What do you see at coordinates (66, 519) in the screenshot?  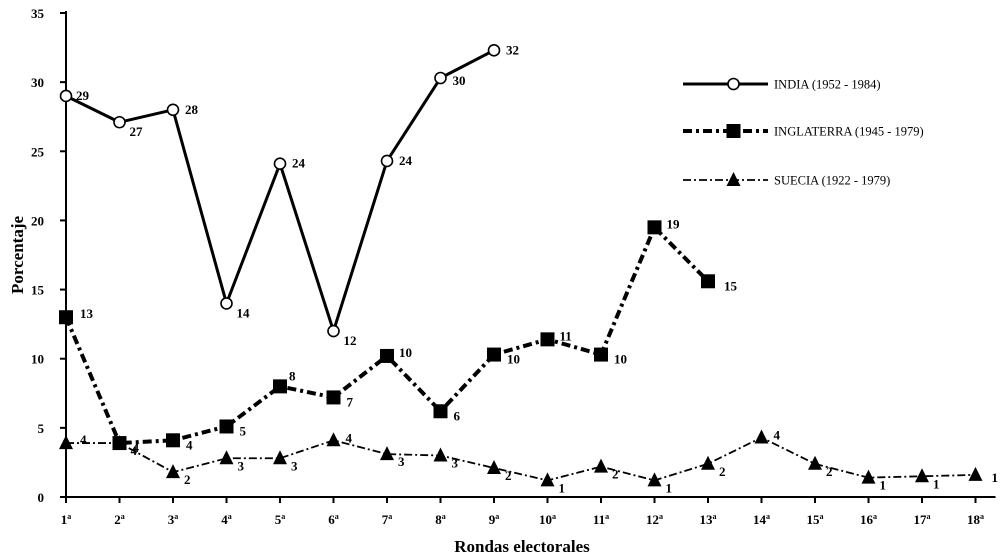 I see `x-tick-label: 1a` at bounding box center [66, 519].